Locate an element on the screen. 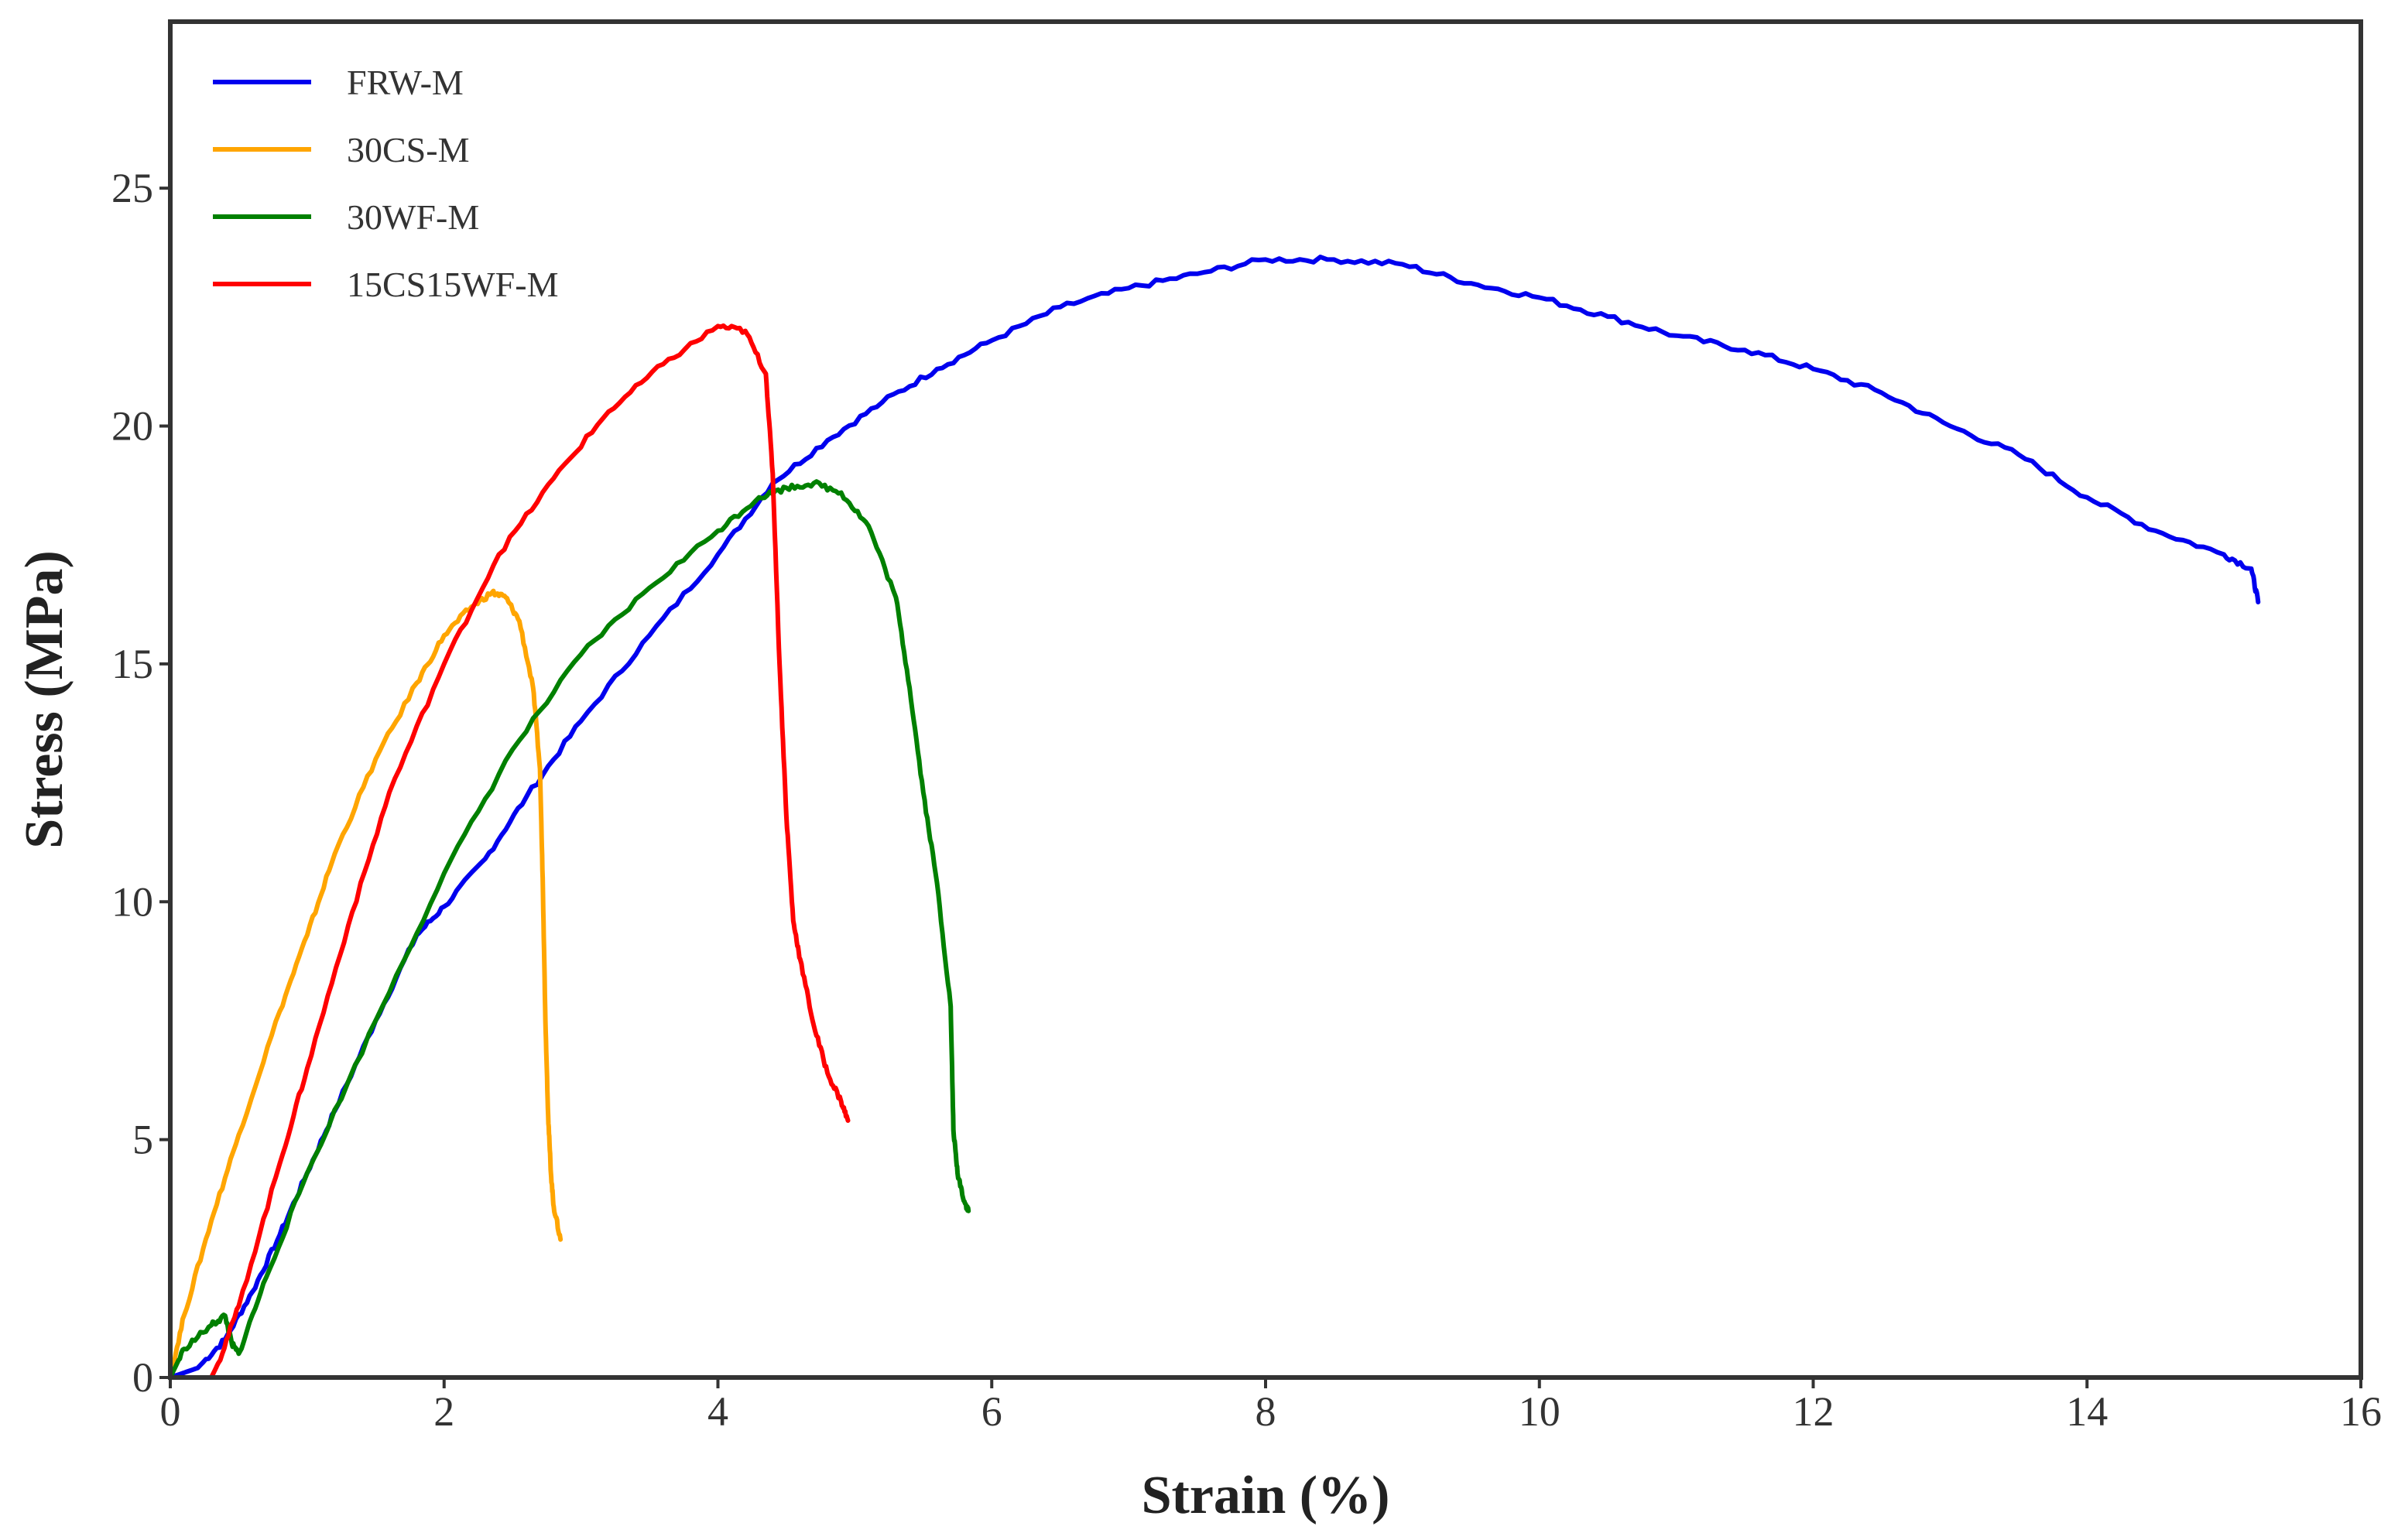  y-tick-label: 20 is located at coordinates (132, 426).